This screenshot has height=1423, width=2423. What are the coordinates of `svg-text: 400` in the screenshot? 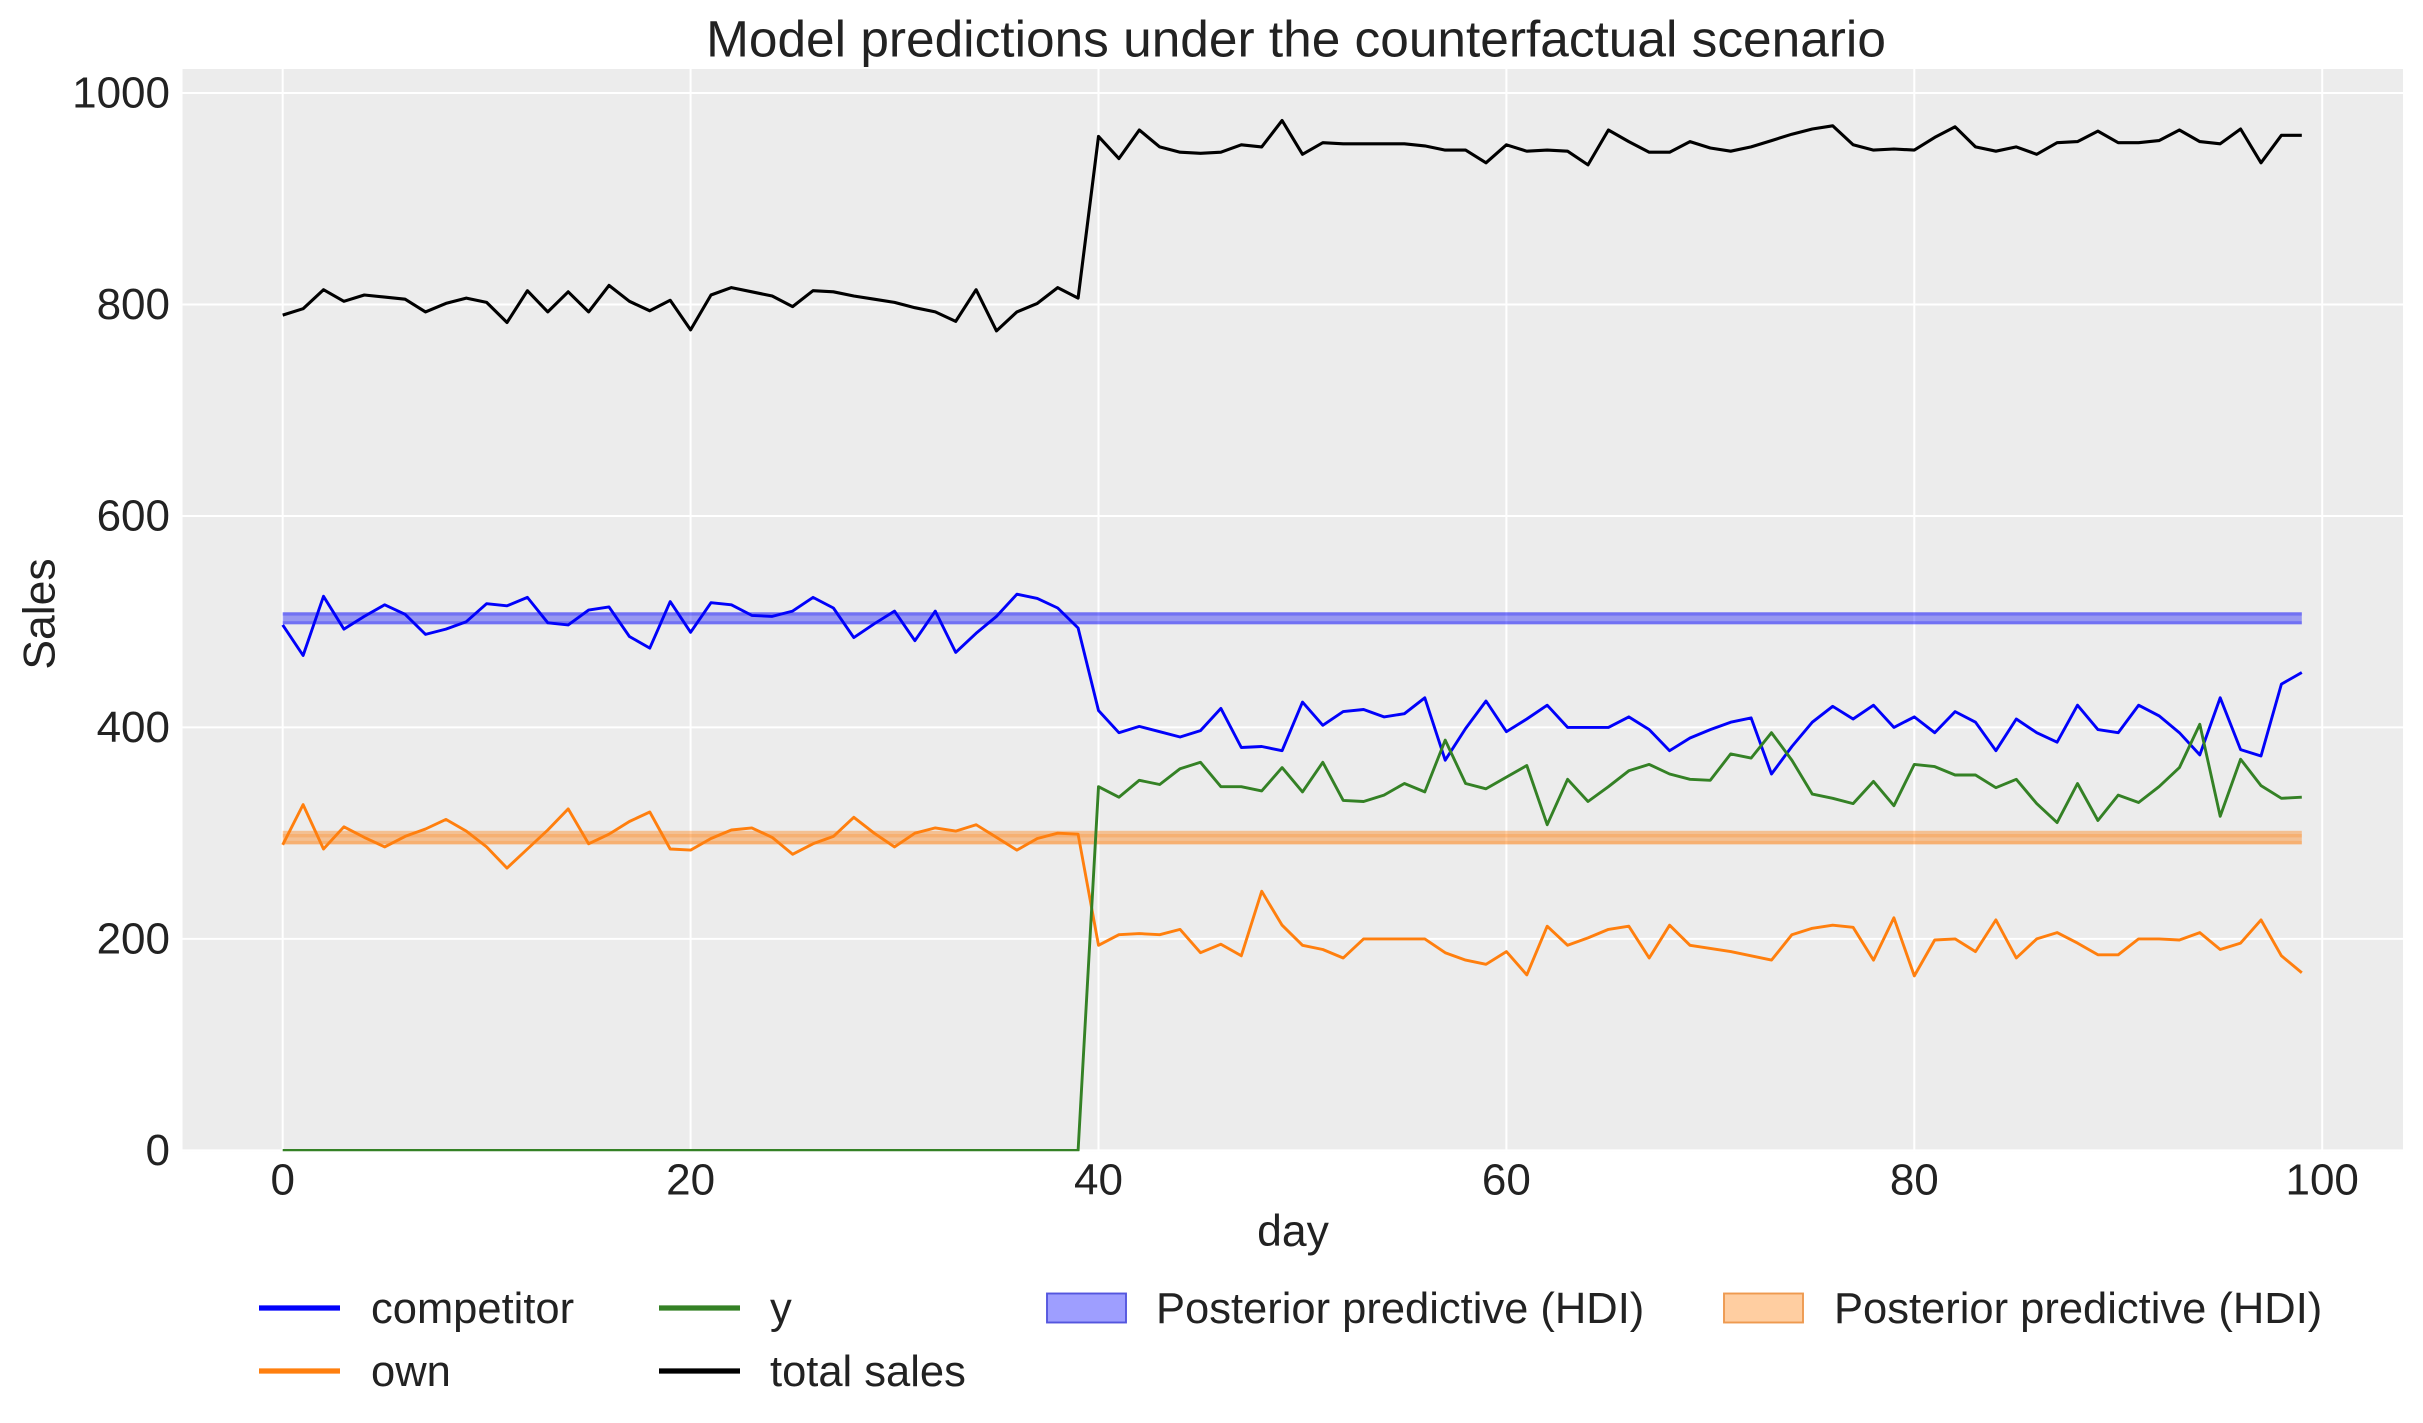 It's located at (133, 727).